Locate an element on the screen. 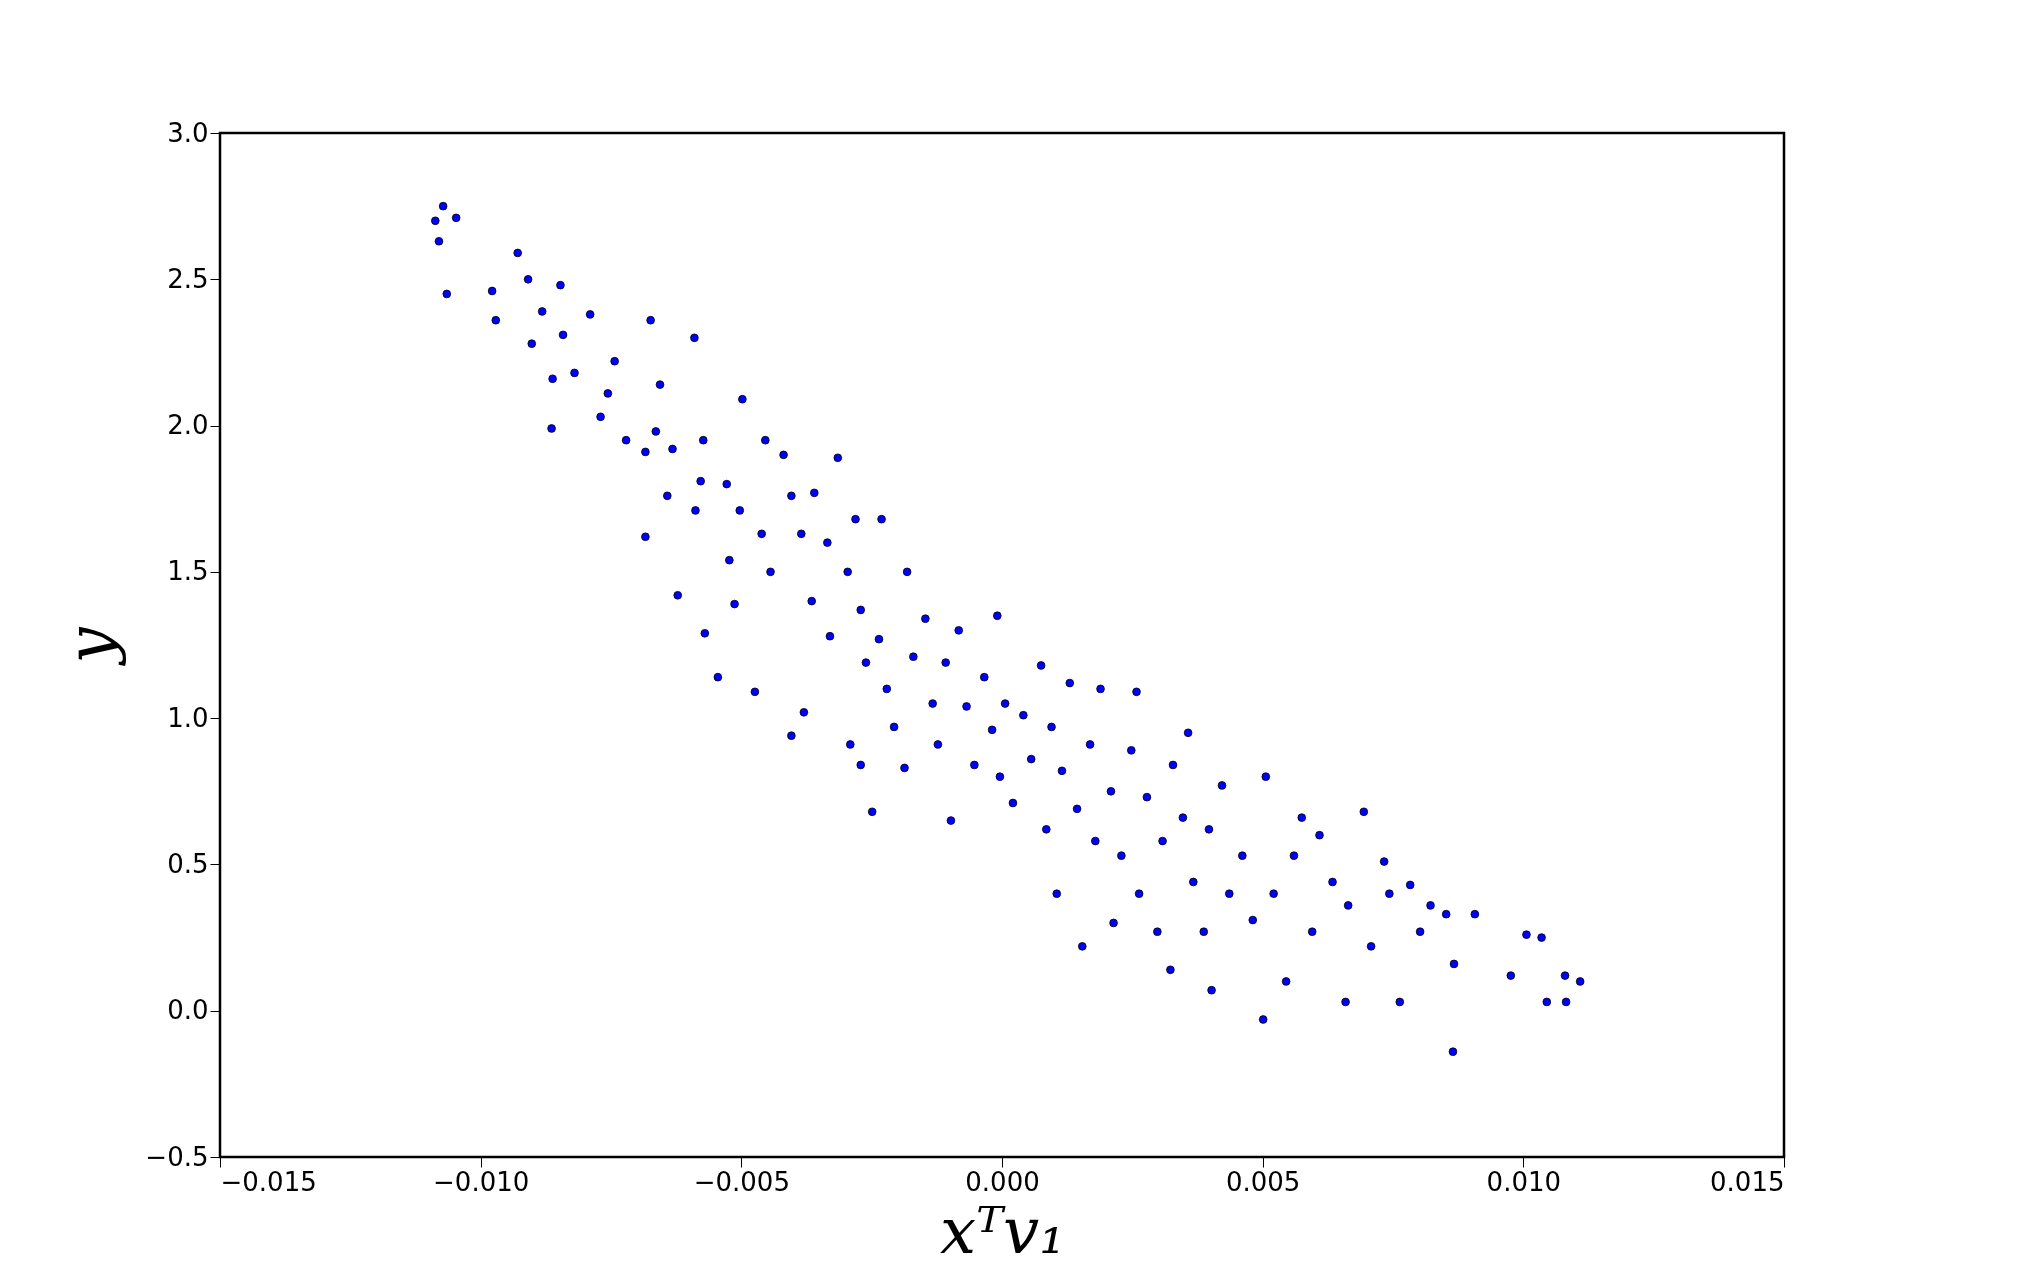 The width and height of the screenshot is (2021, 1282). y-tick-label: 1.5 is located at coordinates (188, 571).